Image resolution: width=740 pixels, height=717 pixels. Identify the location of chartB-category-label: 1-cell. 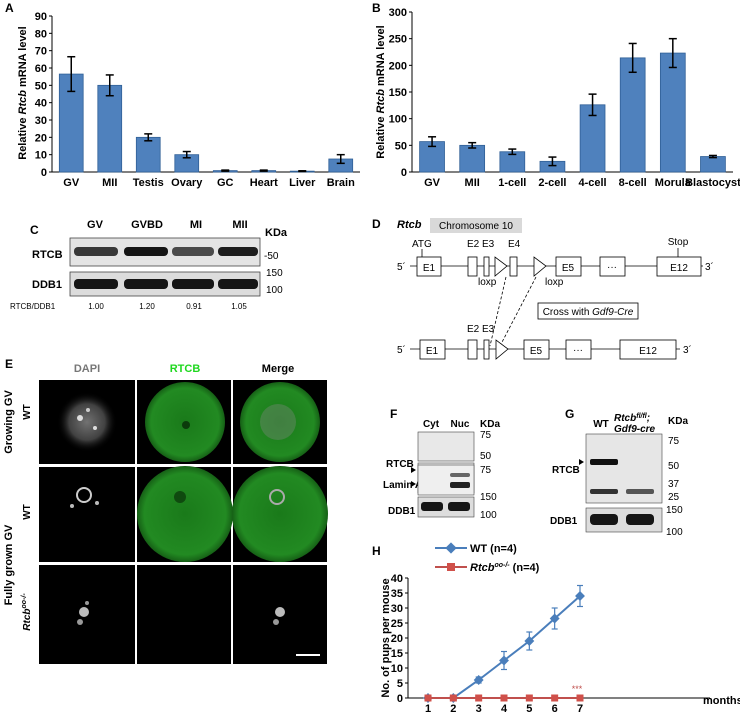
(512, 183).